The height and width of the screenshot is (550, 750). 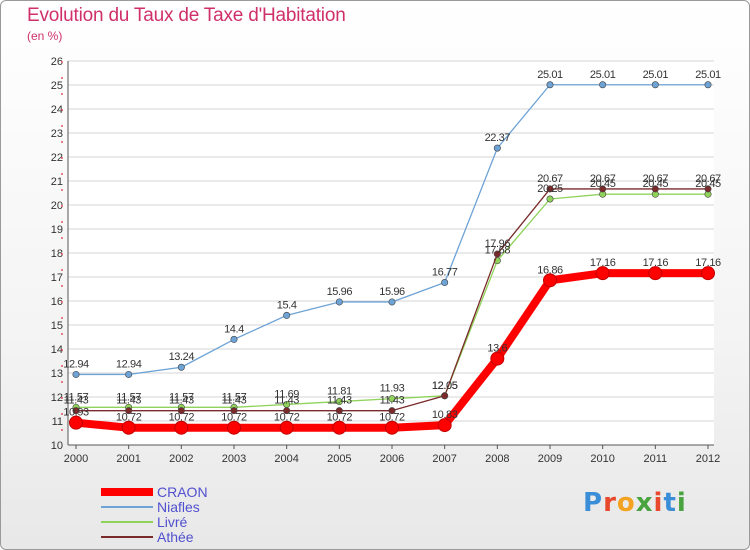 I want to click on data-label: 11.93, so click(x=392, y=389).